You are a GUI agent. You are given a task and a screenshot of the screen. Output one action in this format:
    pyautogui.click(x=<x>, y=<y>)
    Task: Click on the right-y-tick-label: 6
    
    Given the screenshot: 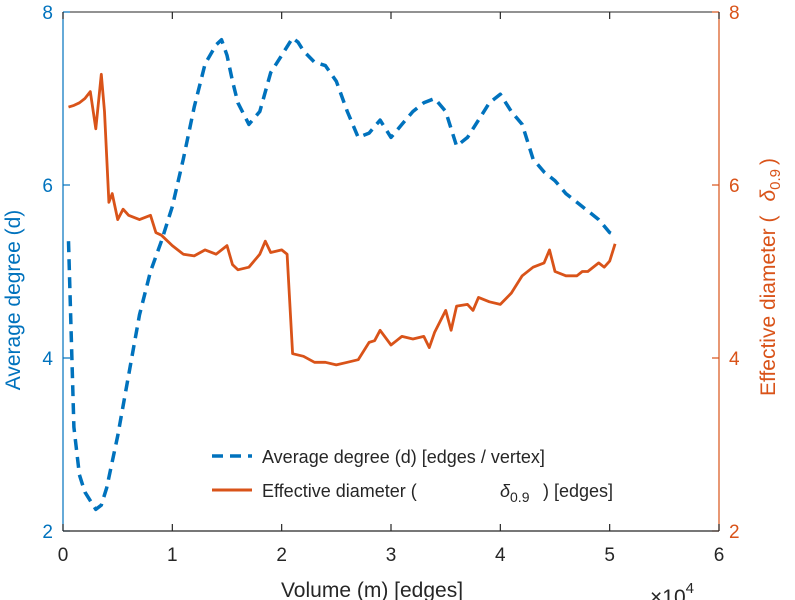 What is the action you would take?
    pyautogui.click(x=734, y=186)
    